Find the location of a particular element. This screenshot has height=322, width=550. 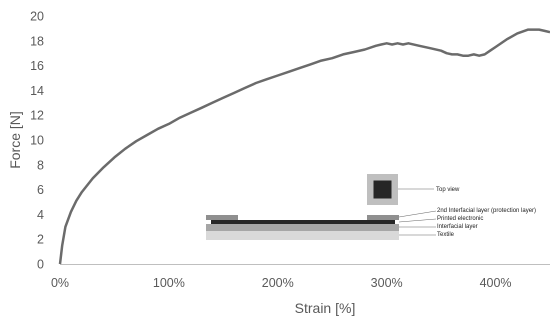

y-tick-label: 16 is located at coordinates (37, 66).